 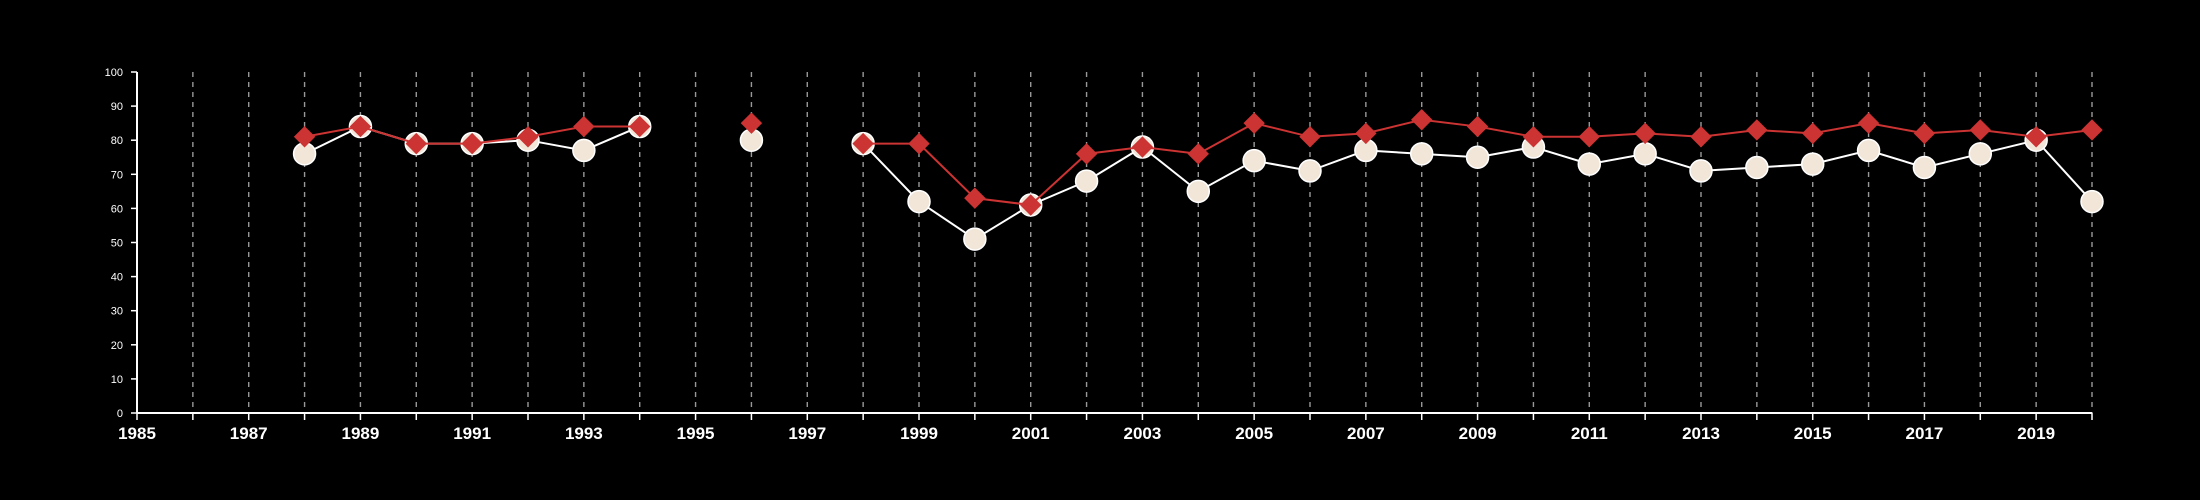 What do you see at coordinates (117, 175) in the screenshot?
I see `y-tick-label: 70` at bounding box center [117, 175].